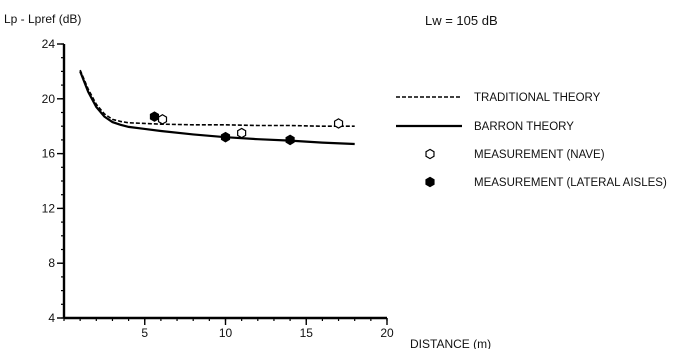 Image resolution: width=685 pixels, height=354 pixels. I want to click on y-tick-label: 8, so click(51, 263).